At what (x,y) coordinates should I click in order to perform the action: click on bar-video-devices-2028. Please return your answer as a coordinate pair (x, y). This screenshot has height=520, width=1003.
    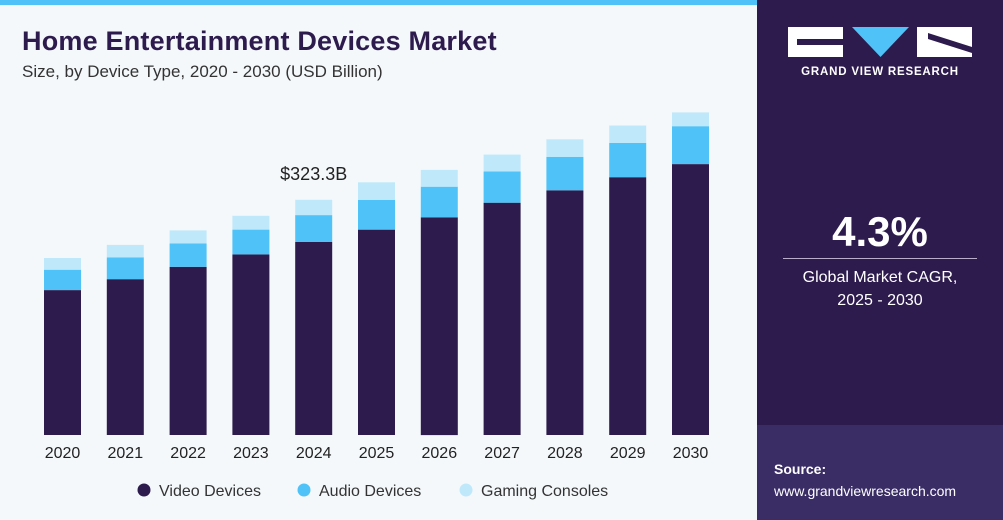
    Looking at the image, I should click on (565, 312).